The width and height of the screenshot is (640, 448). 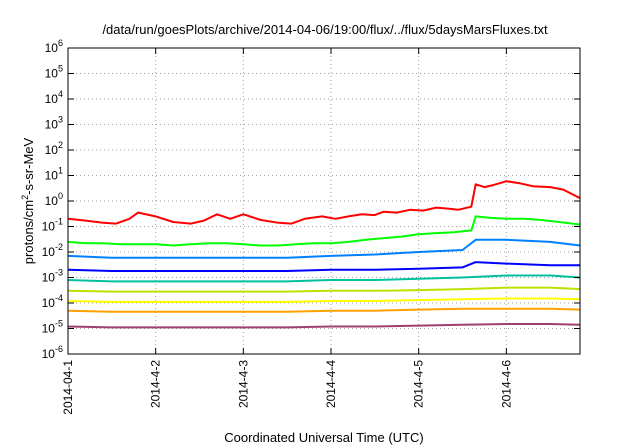 I want to click on y-tick-exp: -5, so click(x=59, y=324).